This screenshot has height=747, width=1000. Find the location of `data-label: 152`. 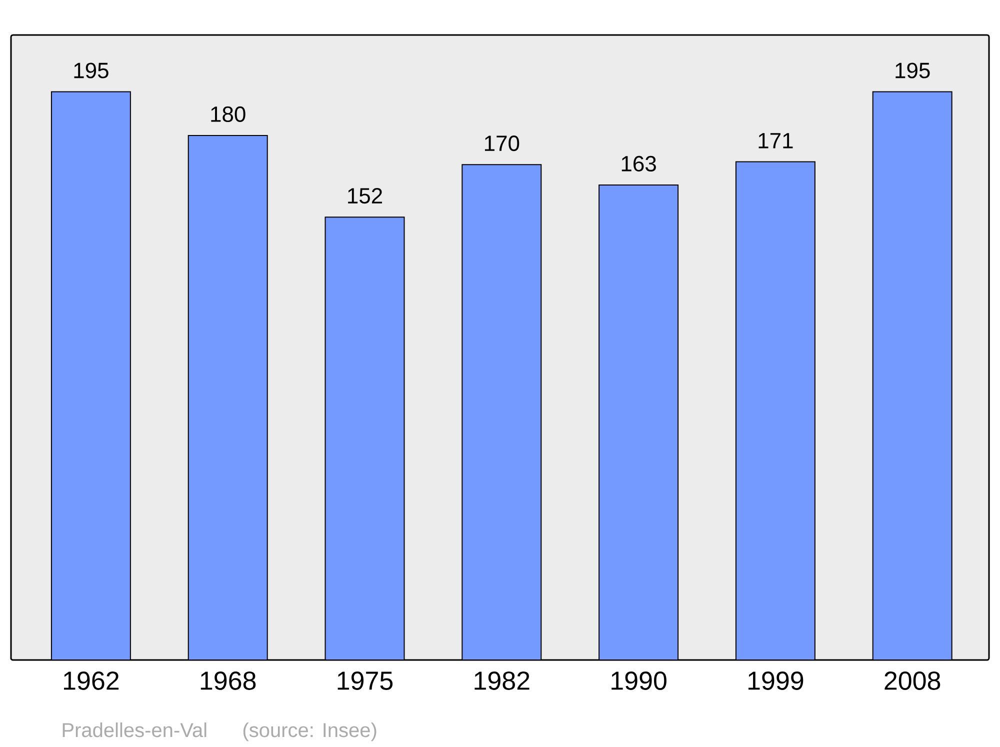

data-label: 152 is located at coordinates (365, 196).